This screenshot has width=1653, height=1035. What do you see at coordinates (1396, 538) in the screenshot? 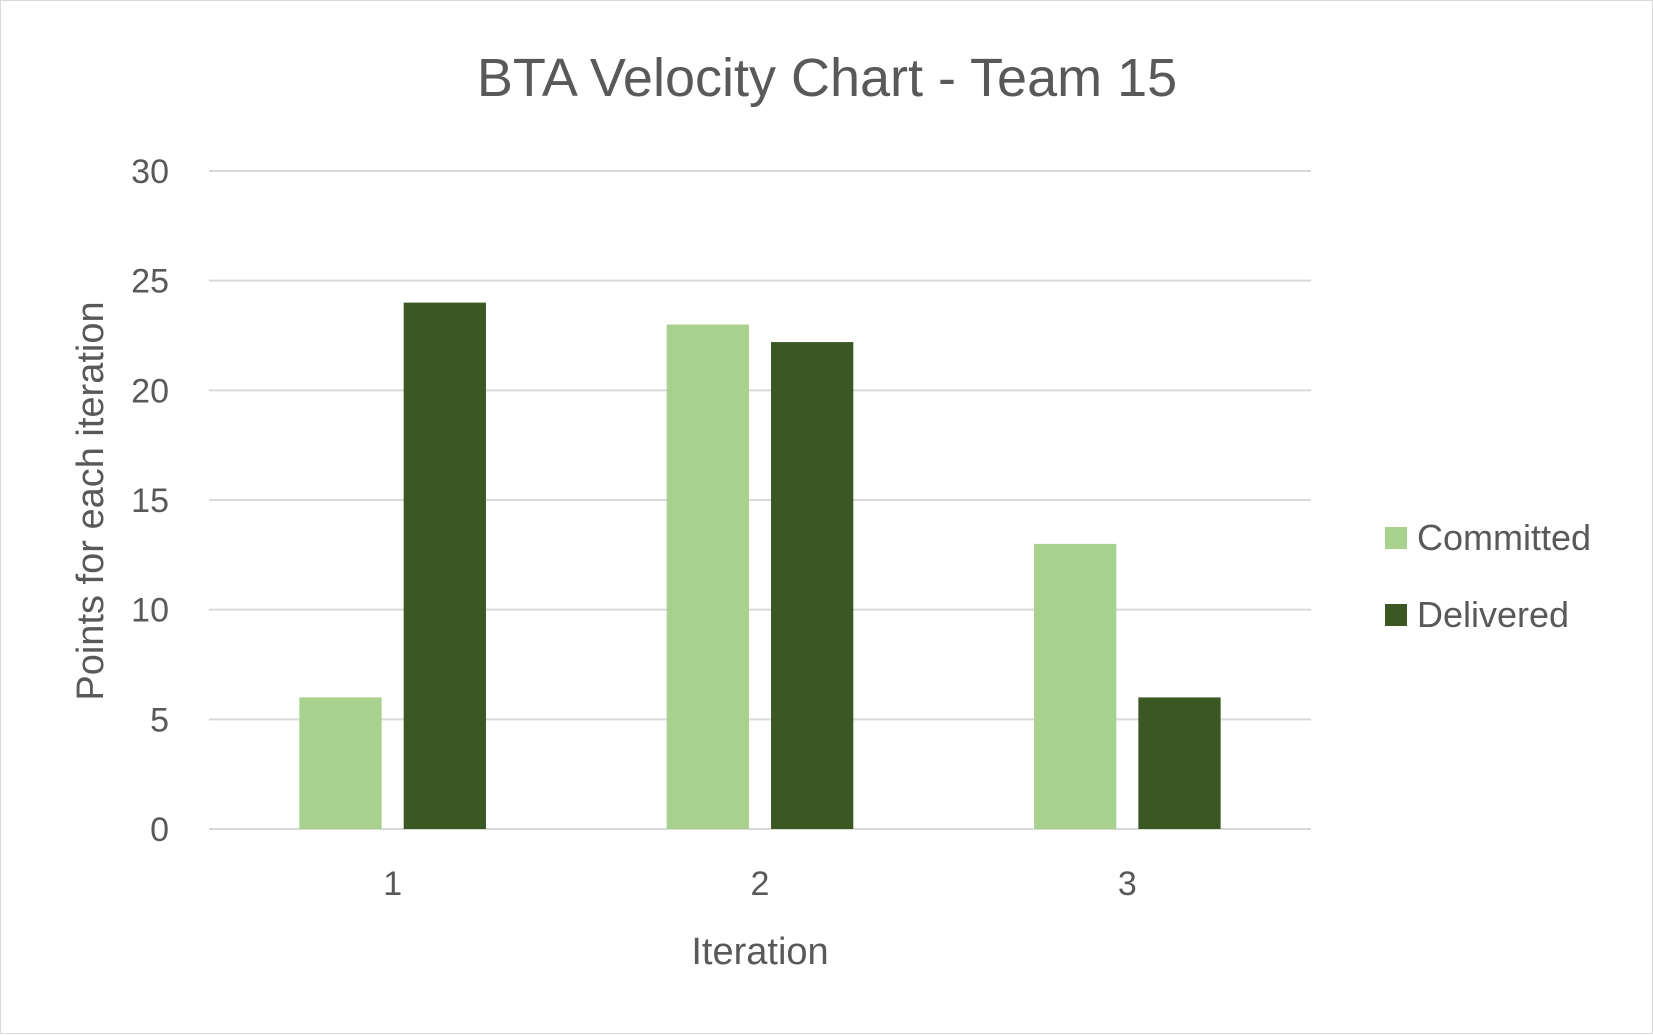
I see `legend-swatch-committed` at bounding box center [1396, 538].